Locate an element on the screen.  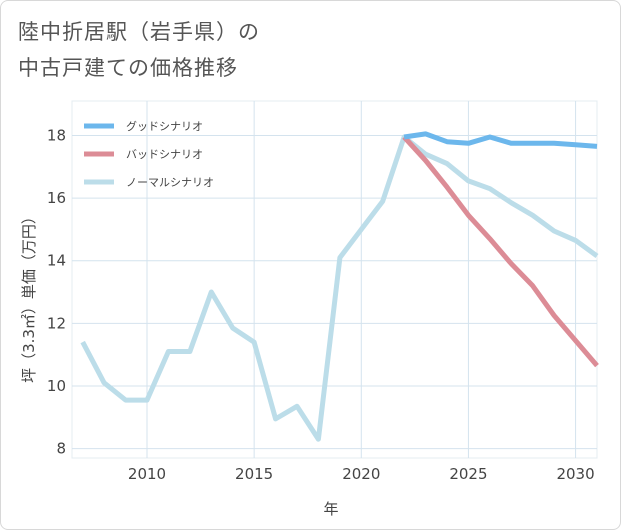
x-tick-label: 2010 is located at coordinates (147, 474).